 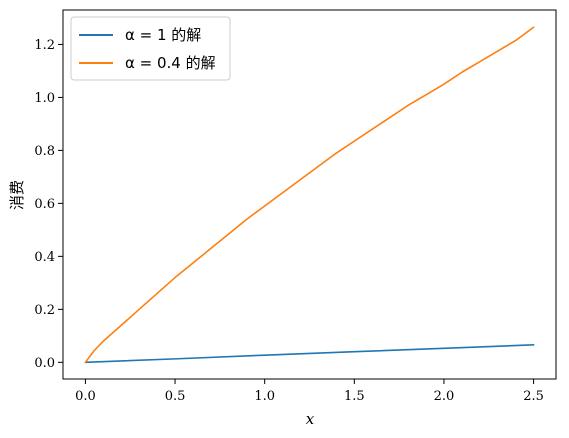 What do you see at coordinates (175, 396) in the screenshot?
I see `x-tick-label: 0.5` at bounding box center [175, 396].